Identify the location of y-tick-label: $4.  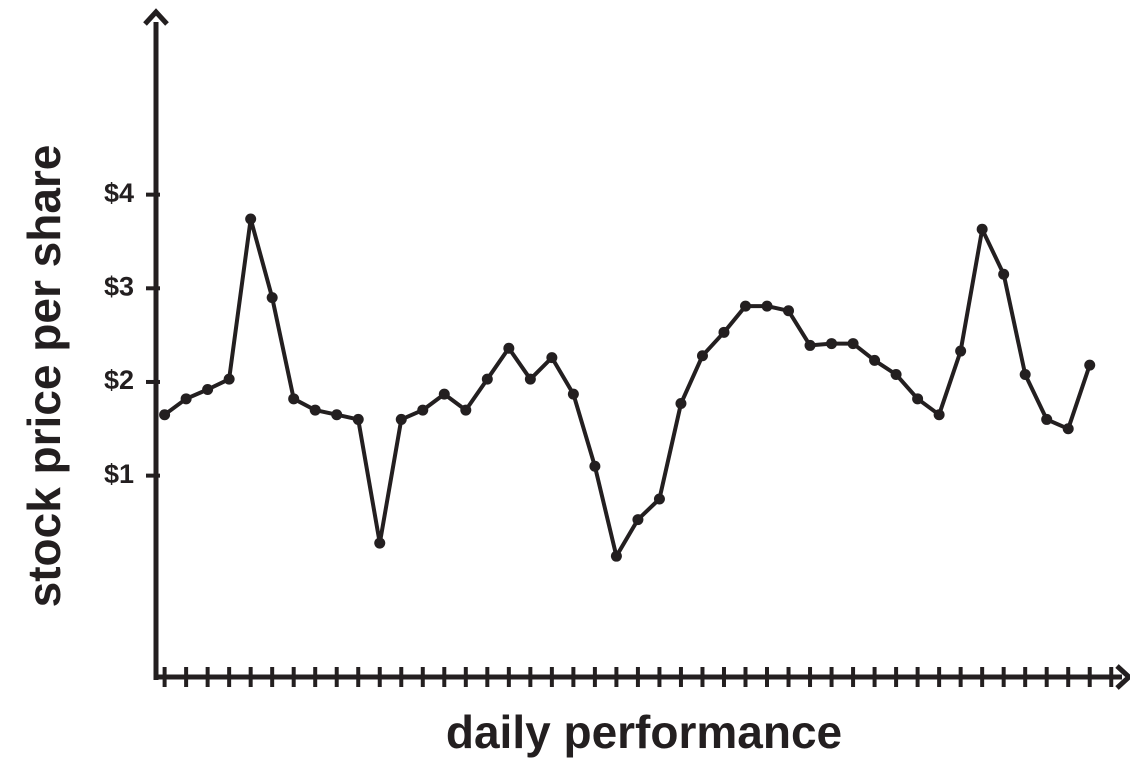
(119, 193).